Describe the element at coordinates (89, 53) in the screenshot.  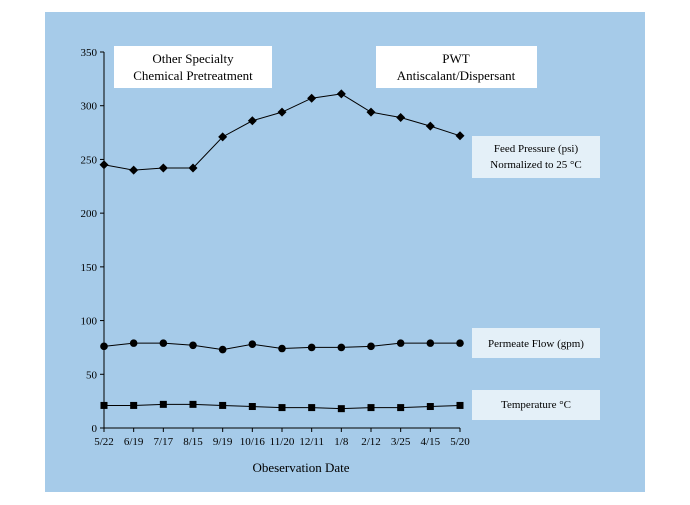
I see `y-tick-label: 350` at that location.